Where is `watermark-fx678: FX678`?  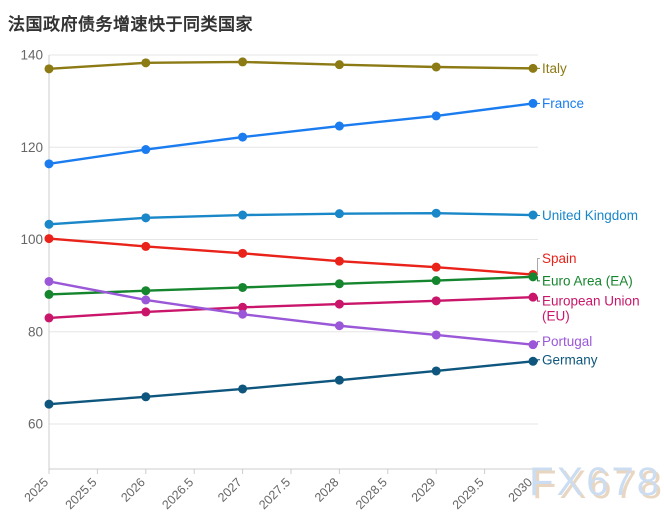
watermark-fx678: FX678 is located at coordinates (595, 482).